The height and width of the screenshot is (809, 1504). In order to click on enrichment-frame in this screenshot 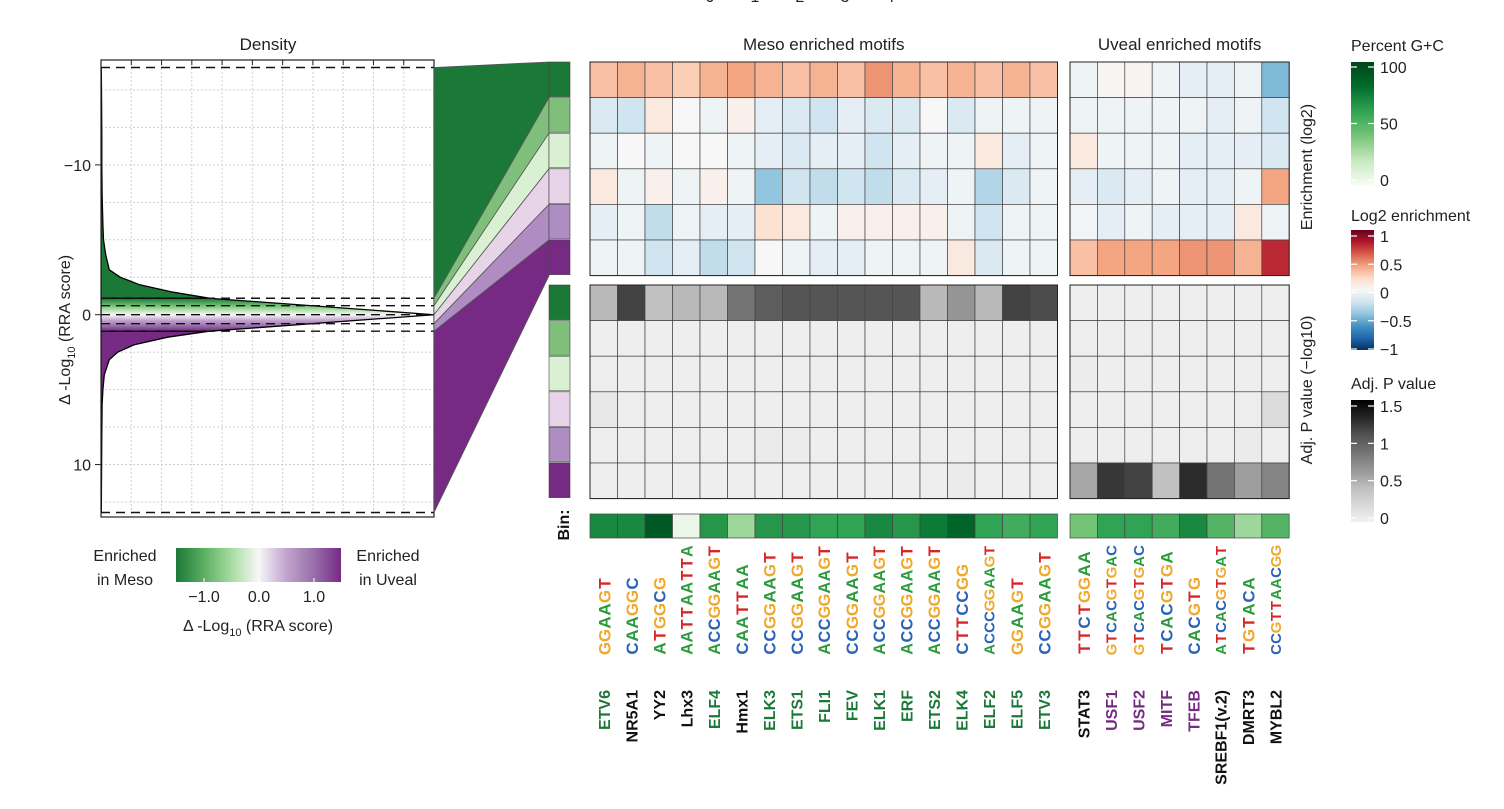, I will do `click(823, 169)`.